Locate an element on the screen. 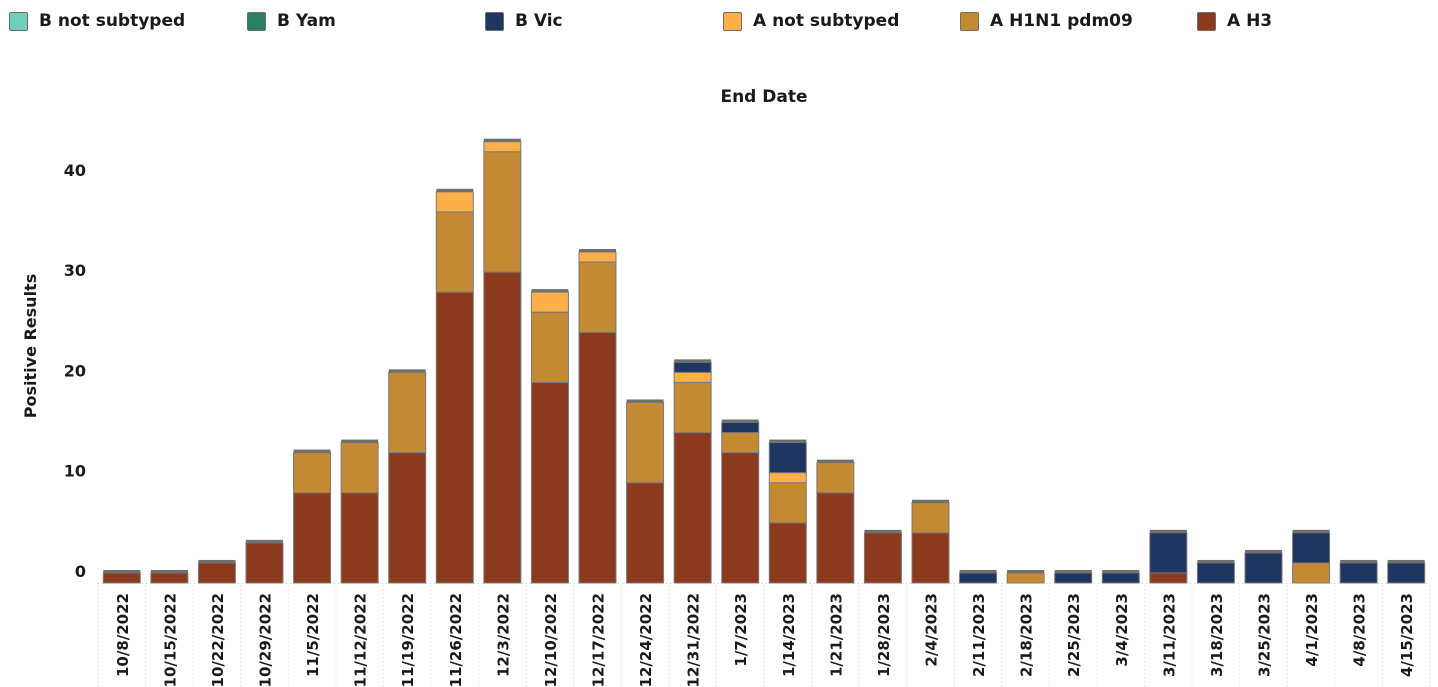 The height and width of the screenshot is (687, 1438). legend-item-a-h1n1: A H1N1 pdm09 is located at coordinates (1046, 21).